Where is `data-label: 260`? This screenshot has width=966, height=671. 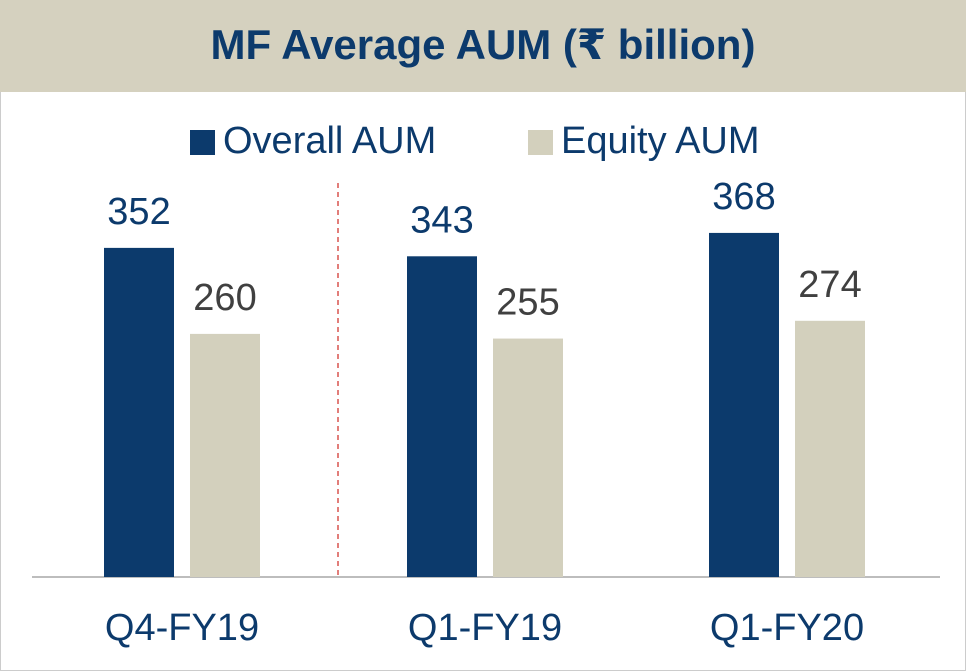 data-label: 260 is located at coordinates (224, 298).